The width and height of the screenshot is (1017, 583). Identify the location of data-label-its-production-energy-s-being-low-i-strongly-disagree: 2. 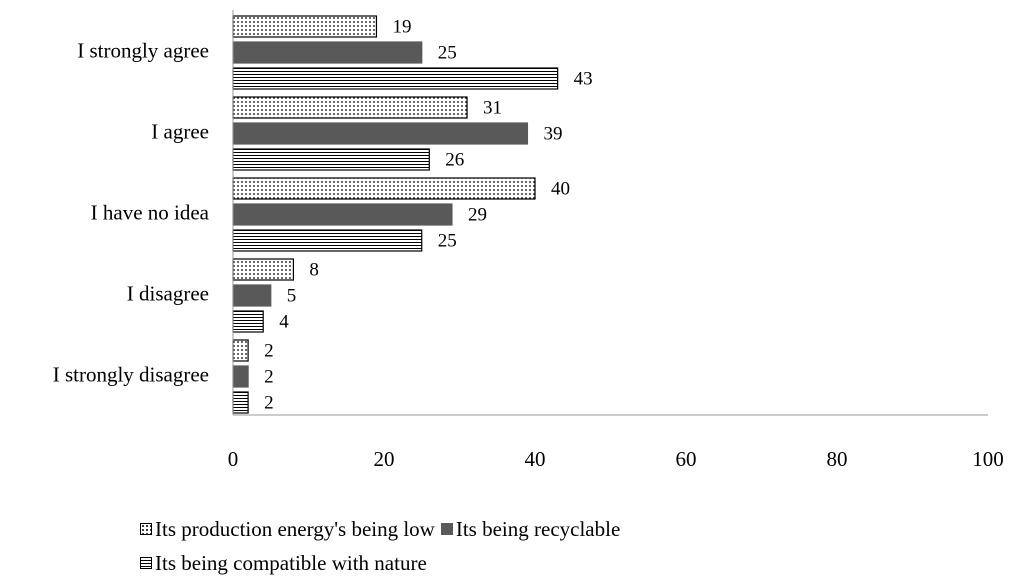
(269, 351).